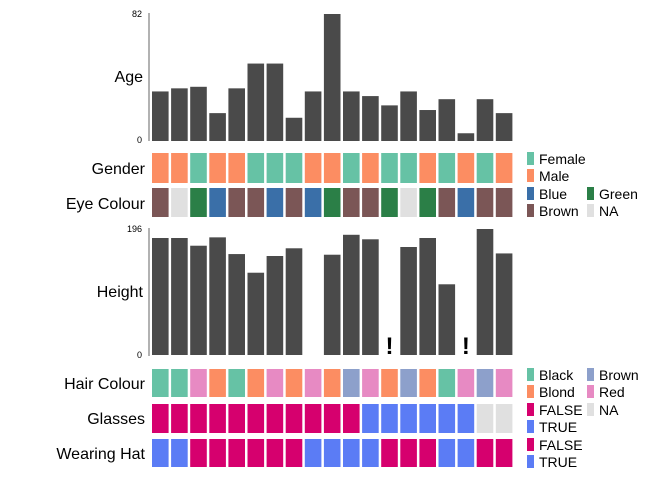 The image size is (672, 480). I want to click on gender-legend-label-female: Female, so click(562, 159).